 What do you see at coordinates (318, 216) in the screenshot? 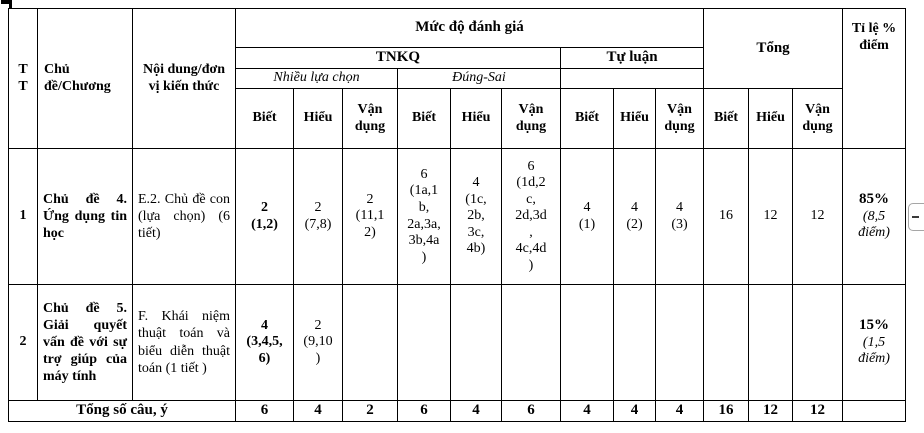
I see `cell-mc-understand: 2 (7,8)` at bounding box center [318, 216].